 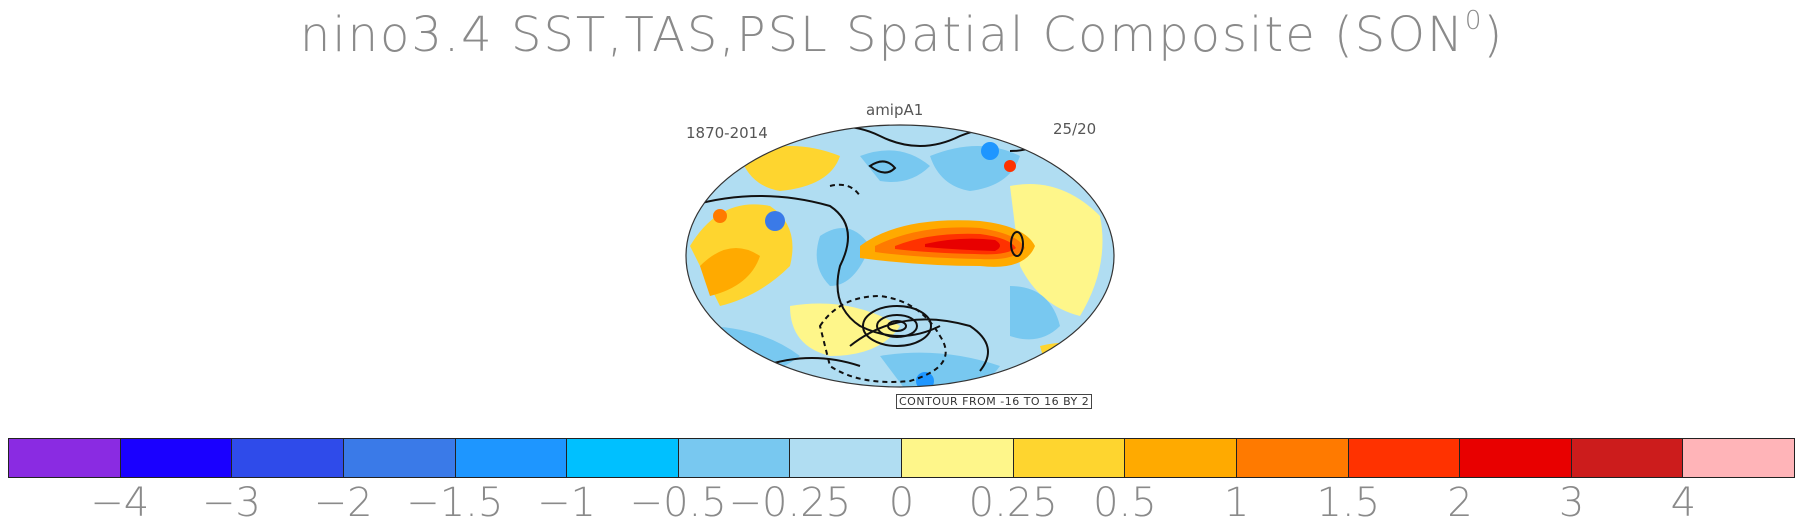 I want to click on colorbar-tick-label: 3, so click(x=1571, y=503).